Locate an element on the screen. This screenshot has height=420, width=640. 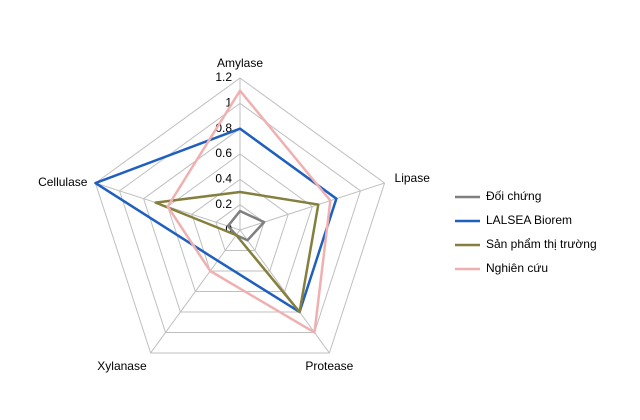
legend-label: Nghiên cứu is located at coordinates (517, 268).